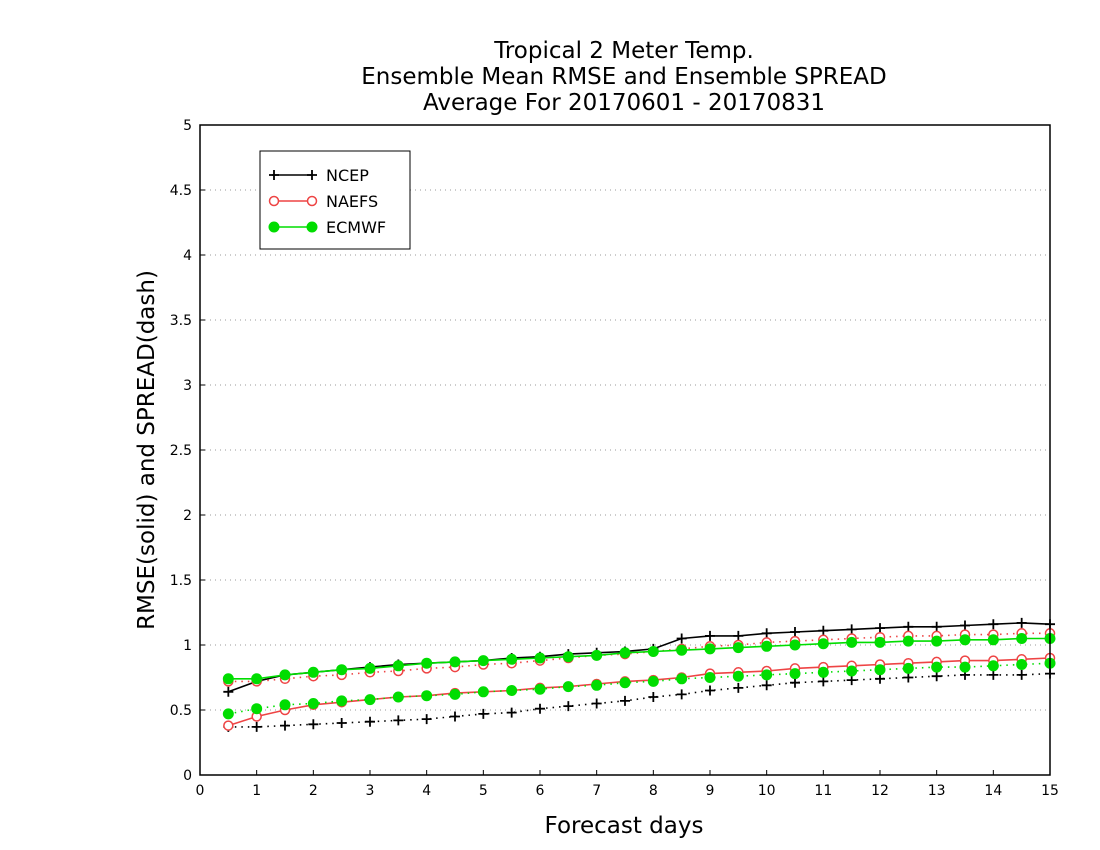  What do you see at coordinates (426, 791) in the screenshot?
I see `x-tick-label-4: 4` at bounding box center [426, 791].